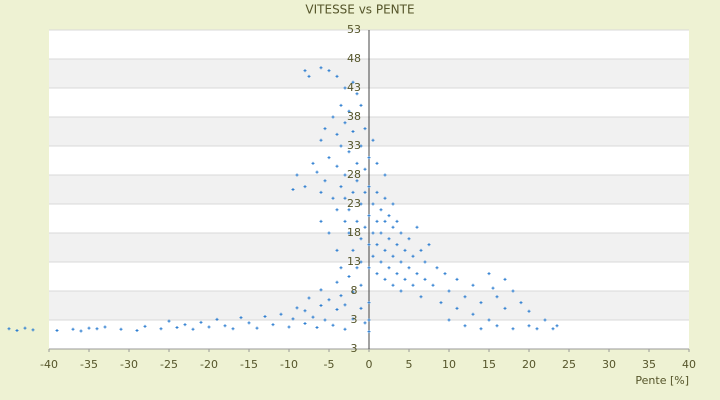  I want to click on y-tick-label: 38, so click(354, 116).